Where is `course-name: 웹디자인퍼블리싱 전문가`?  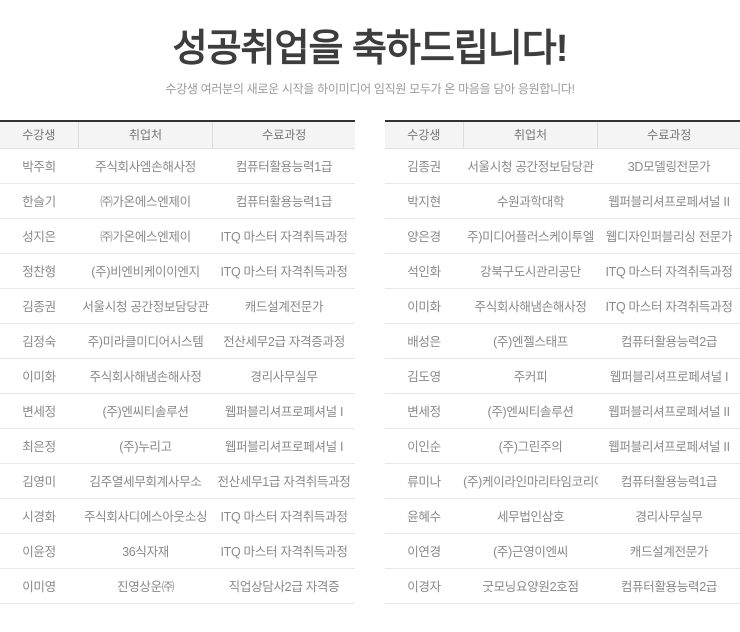
course-name: 웹디자인퍼블리싱 전문가 is located at coordinates (668, 236).